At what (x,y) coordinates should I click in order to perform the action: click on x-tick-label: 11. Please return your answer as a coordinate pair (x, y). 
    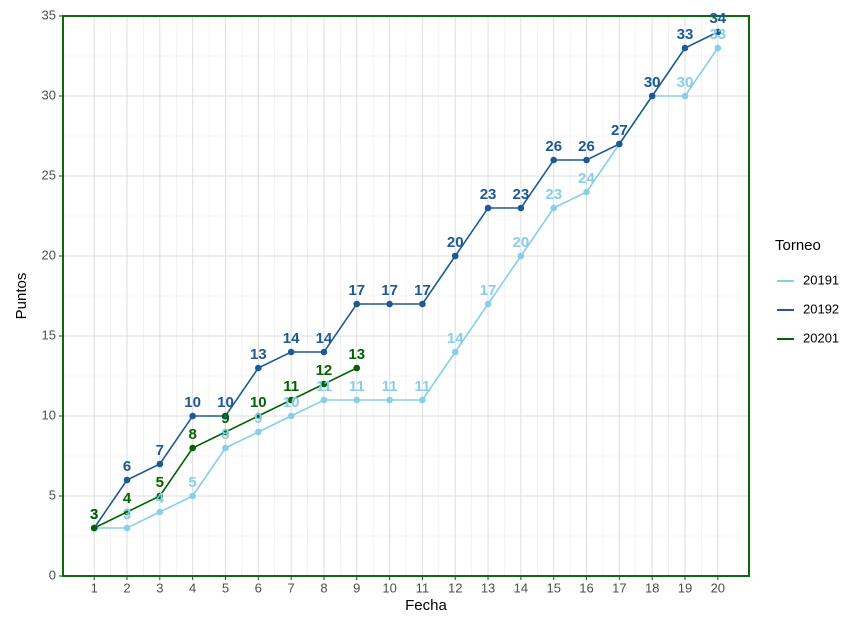
    Looking at the image, I should click on (423, 587).